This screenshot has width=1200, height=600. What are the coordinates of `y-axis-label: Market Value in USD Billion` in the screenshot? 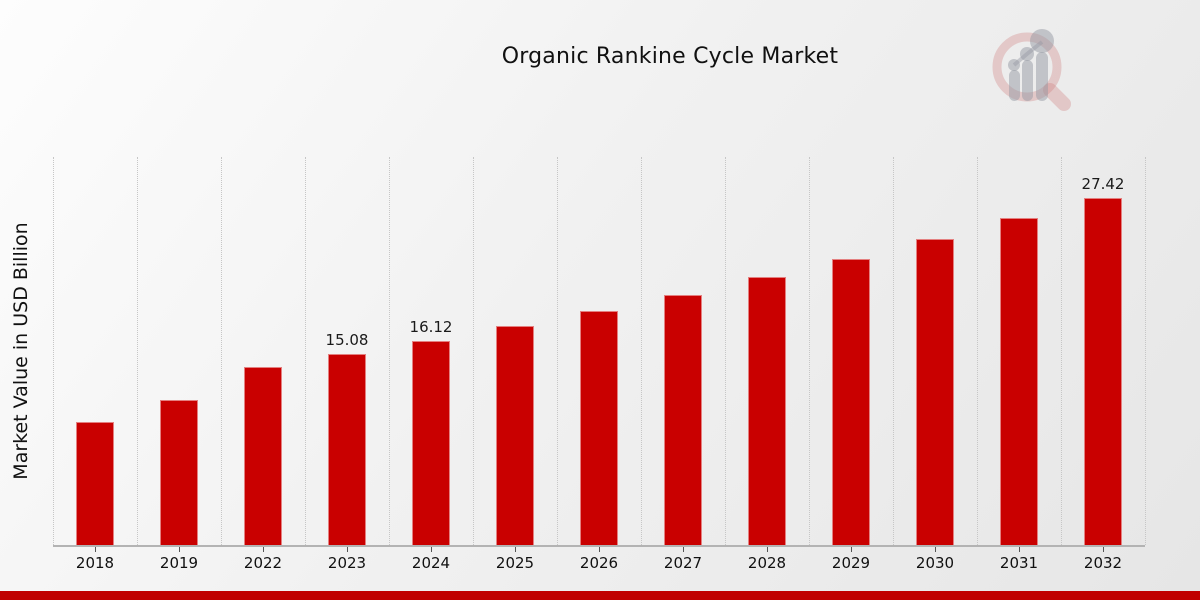 It's located at (21, 351).